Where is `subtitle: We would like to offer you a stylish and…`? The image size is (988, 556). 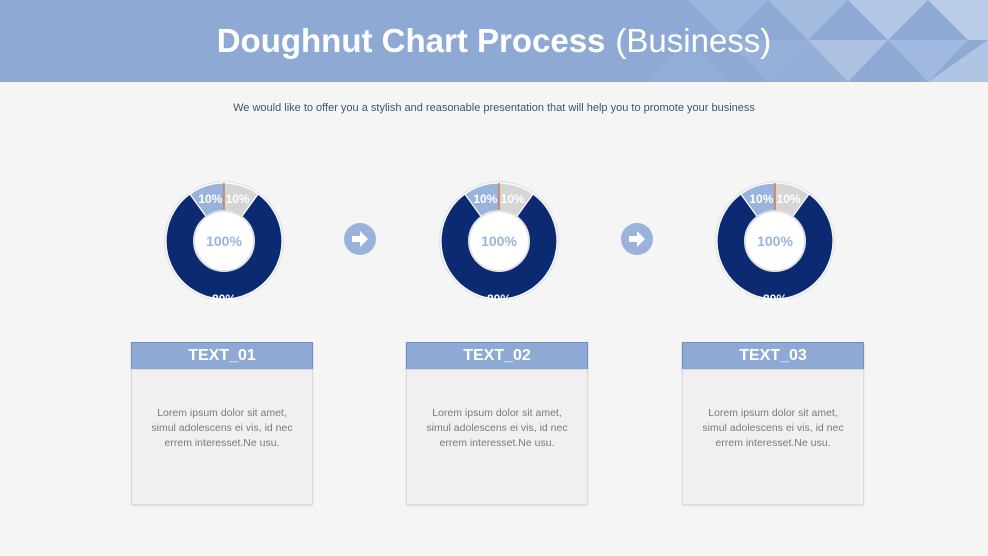 subtitle: We would like to offer you a stylish and… is located at coordinates (494, 108).